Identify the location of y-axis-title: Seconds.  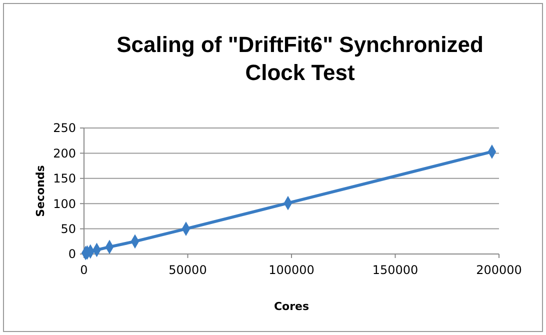
(40, 190).